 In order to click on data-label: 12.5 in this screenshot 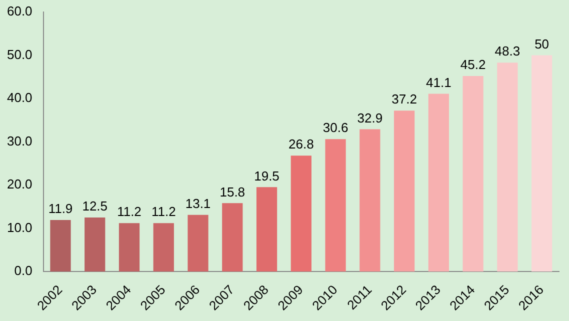, I will do `click(95, 206)`.